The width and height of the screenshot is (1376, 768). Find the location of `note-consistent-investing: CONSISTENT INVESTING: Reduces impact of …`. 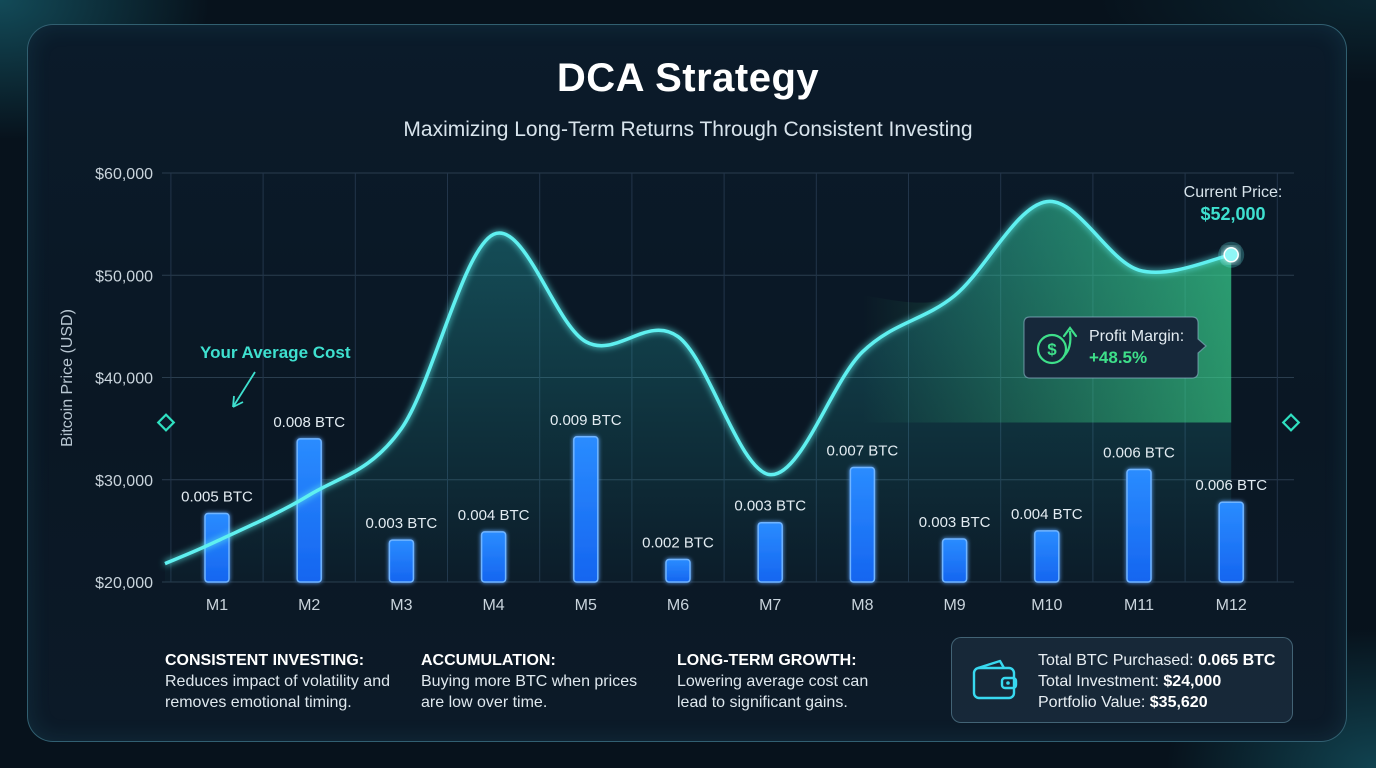

note-consistent-investing: CONSISTENT INVESTING: Reduces impact of … is located at coordinates (277, 681).